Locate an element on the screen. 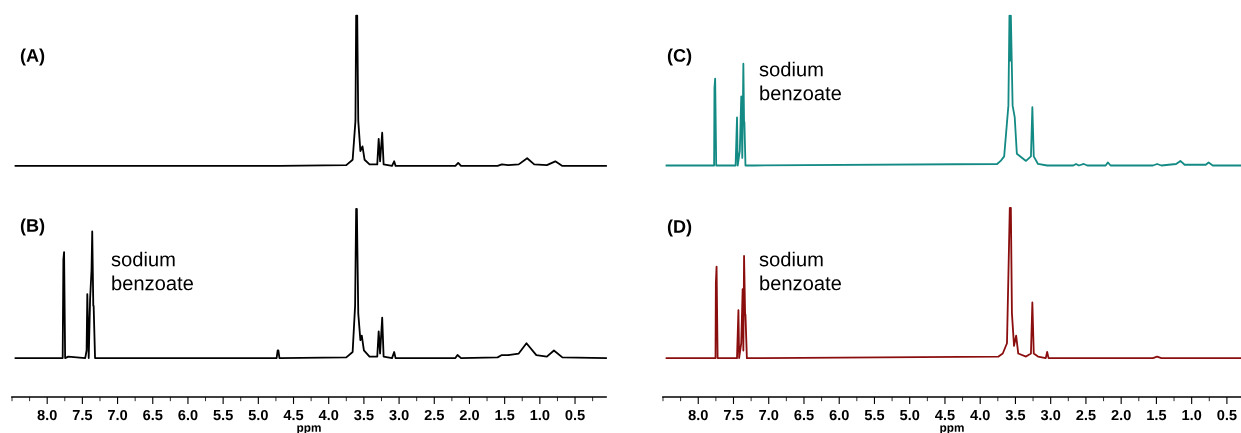 Image resolution: width=1241 pixels, height=433 pixels. annotation: (D) is located at coordinates (679, 228).